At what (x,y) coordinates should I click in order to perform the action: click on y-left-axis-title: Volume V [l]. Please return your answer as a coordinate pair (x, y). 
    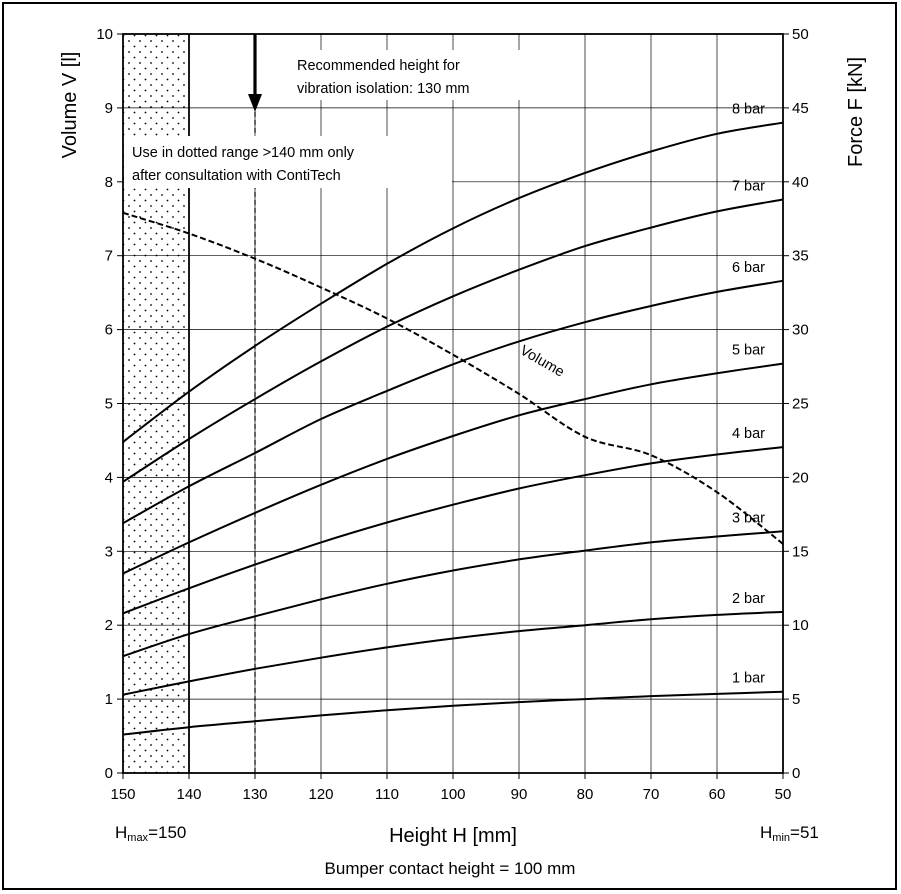
    Looking at the image, I should click on (70, 105).